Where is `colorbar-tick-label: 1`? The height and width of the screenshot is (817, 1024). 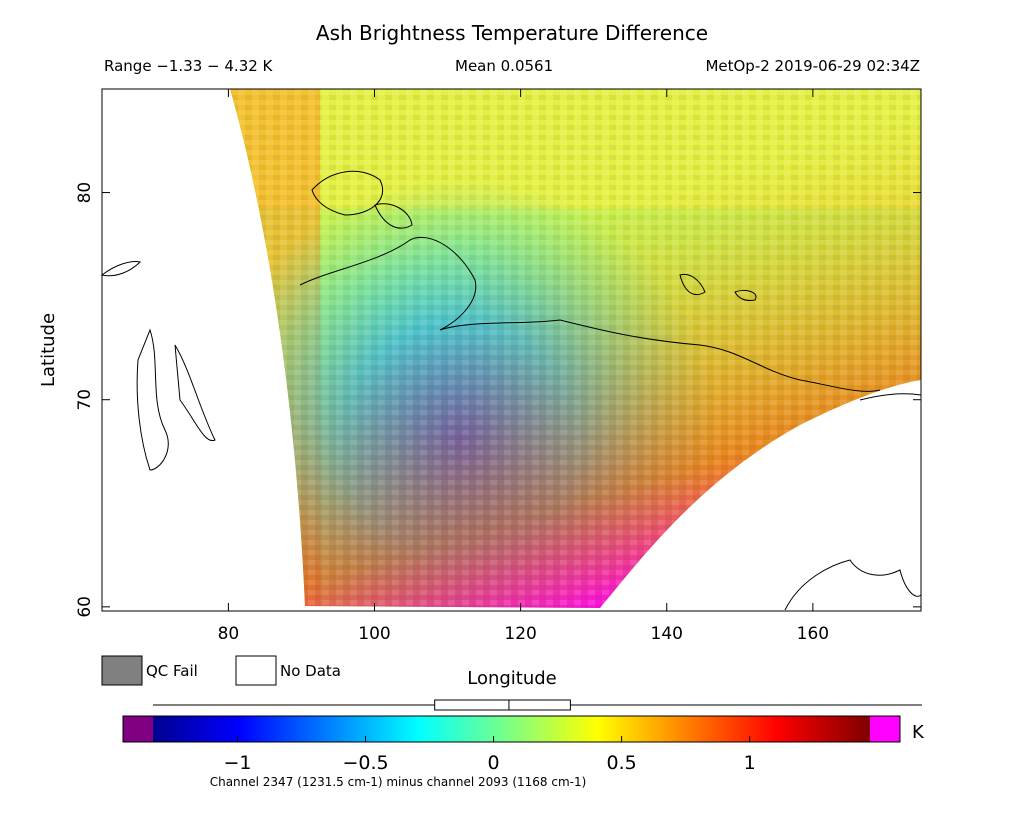 colorbar-tick-label: 1 is located at coordinates (750, 763).